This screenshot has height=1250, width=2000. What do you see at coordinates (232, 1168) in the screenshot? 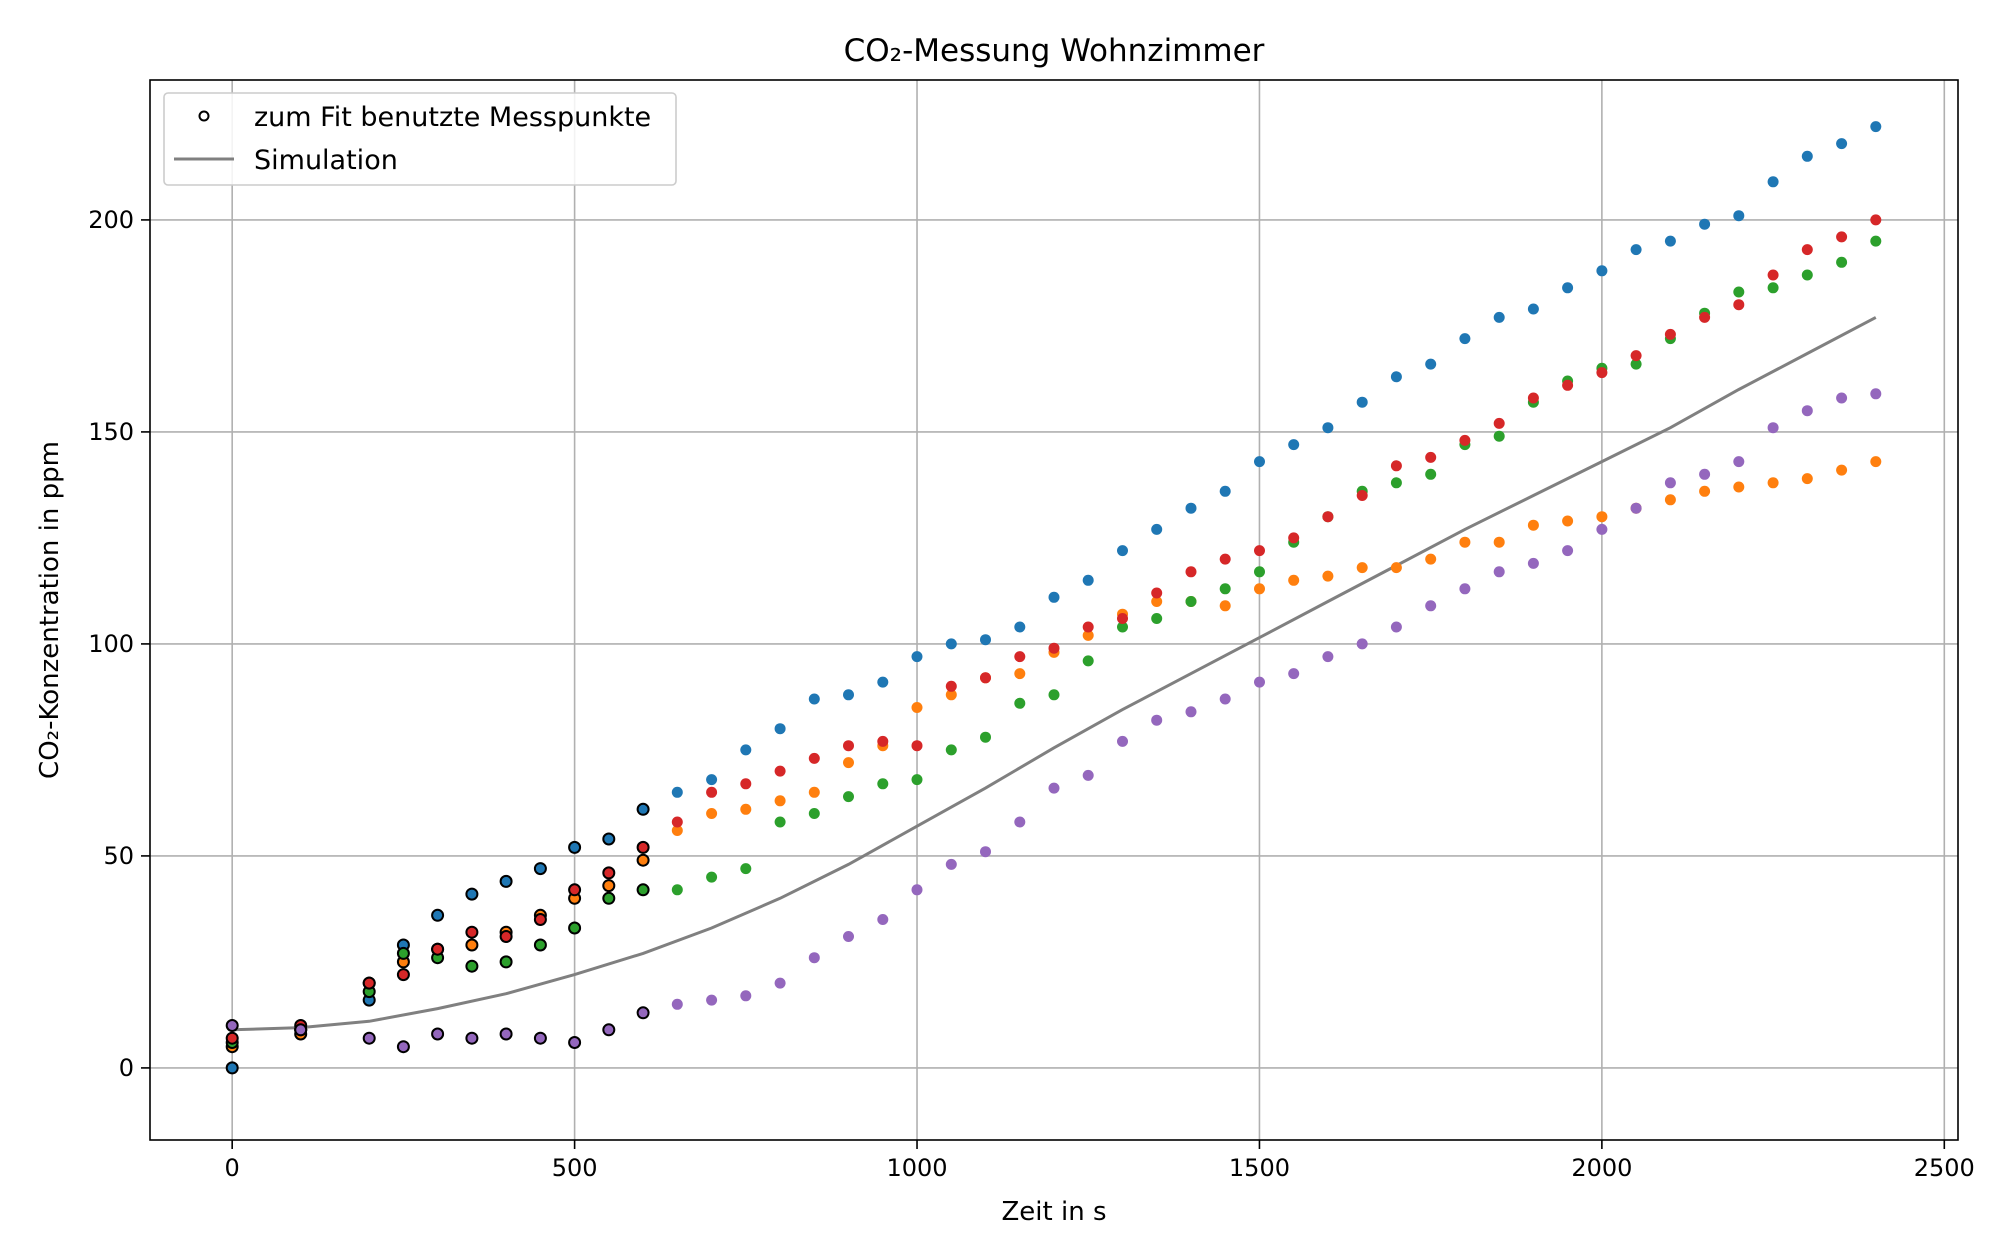
I see `x-tick-label: 0` at bounding box center [232, 1168].